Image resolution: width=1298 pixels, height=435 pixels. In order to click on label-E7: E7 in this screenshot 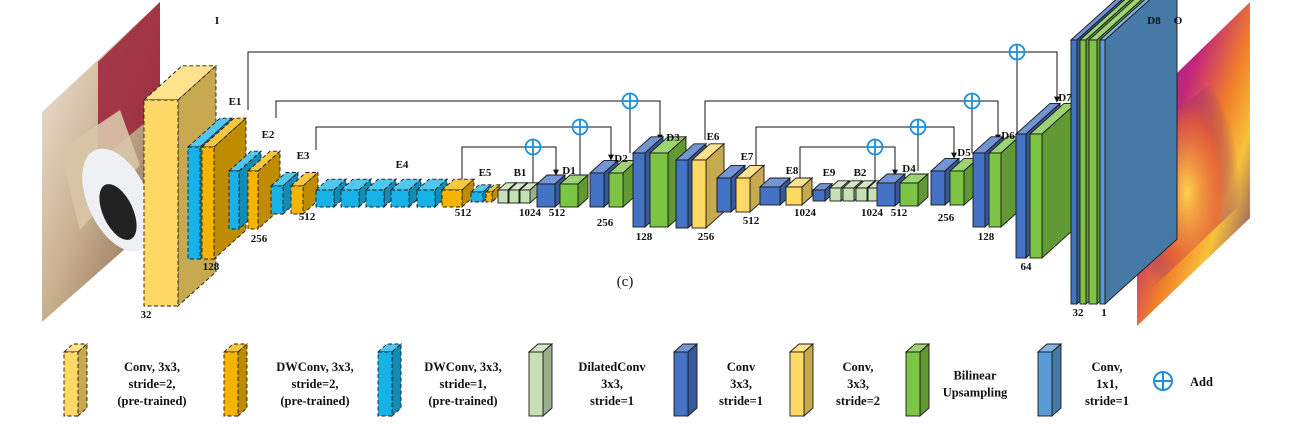, I will do `click(747, 157)`.